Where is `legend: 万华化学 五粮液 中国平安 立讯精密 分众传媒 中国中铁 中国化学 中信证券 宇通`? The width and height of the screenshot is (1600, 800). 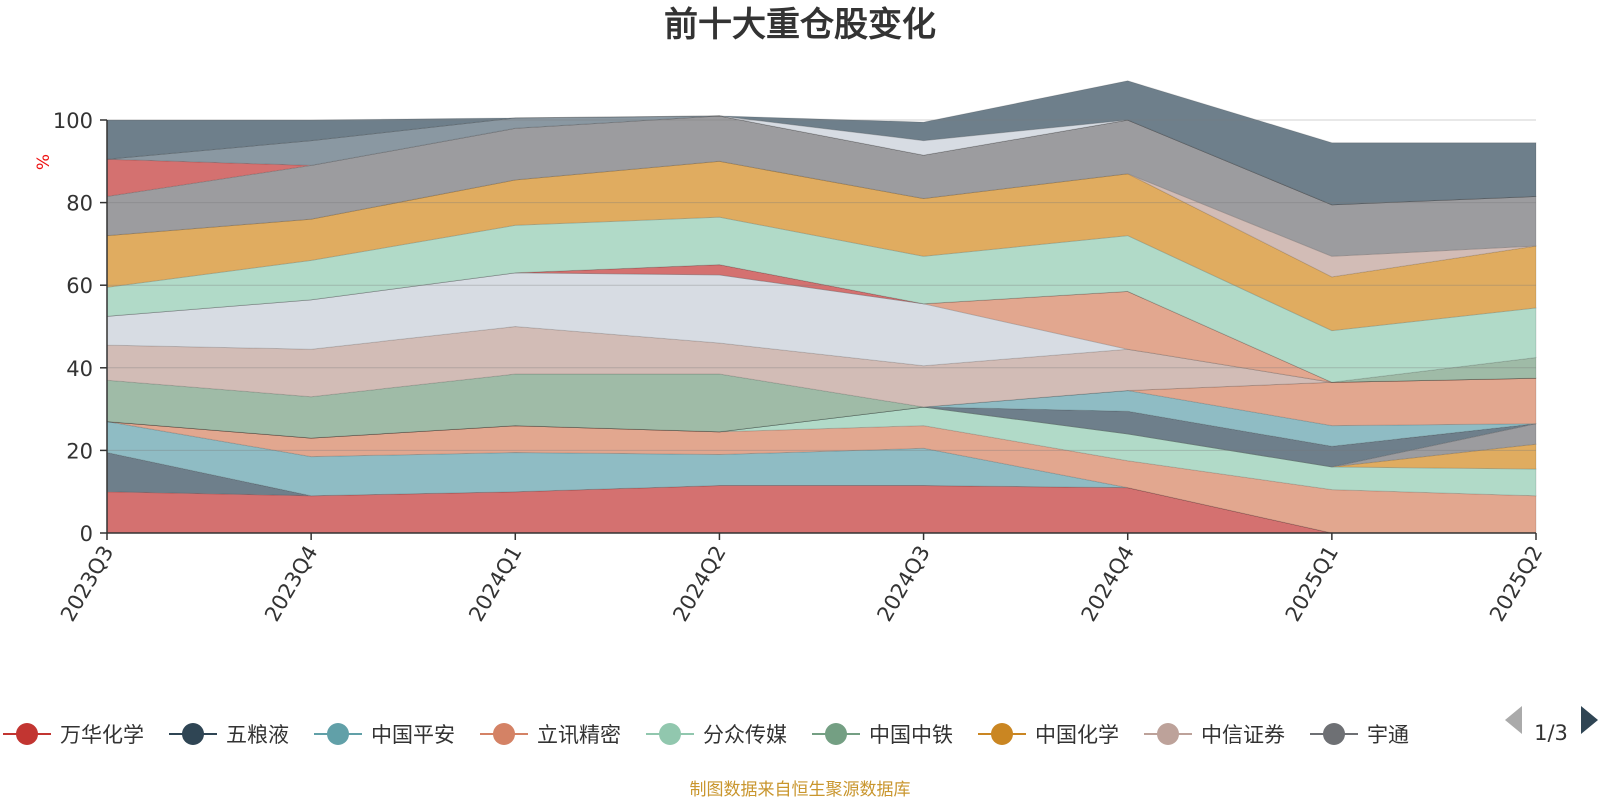
legend: 万华化学 五粮液 中国平安 立讯精密 分众传媒 中国中铁 中国化学 中信证券 宇通 is located at coordinates (706, 735).